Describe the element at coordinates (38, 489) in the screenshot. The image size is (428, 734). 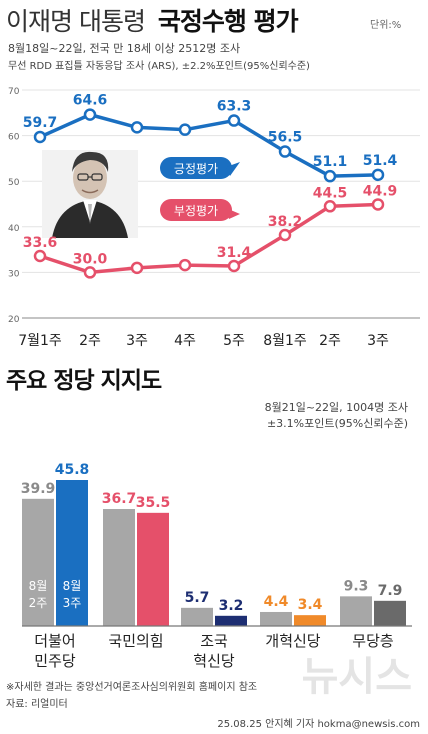
I see `bar-label-prev: 39.9` at that location.